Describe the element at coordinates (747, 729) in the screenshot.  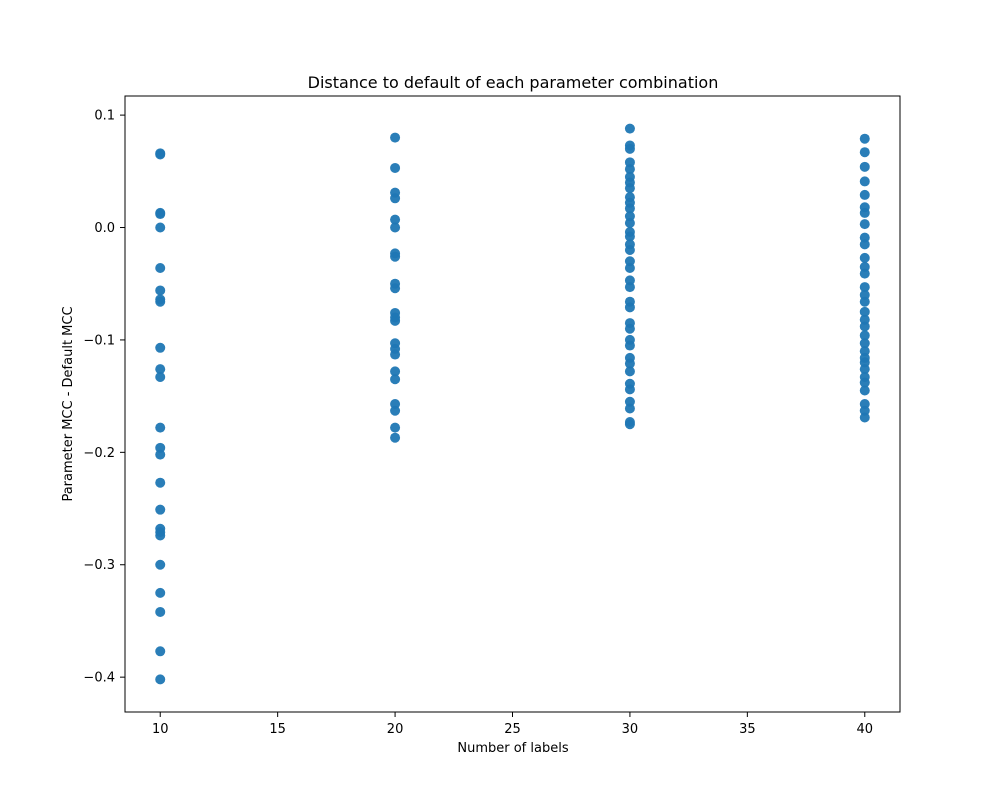
I see `x-tick-label: 35` at that location.